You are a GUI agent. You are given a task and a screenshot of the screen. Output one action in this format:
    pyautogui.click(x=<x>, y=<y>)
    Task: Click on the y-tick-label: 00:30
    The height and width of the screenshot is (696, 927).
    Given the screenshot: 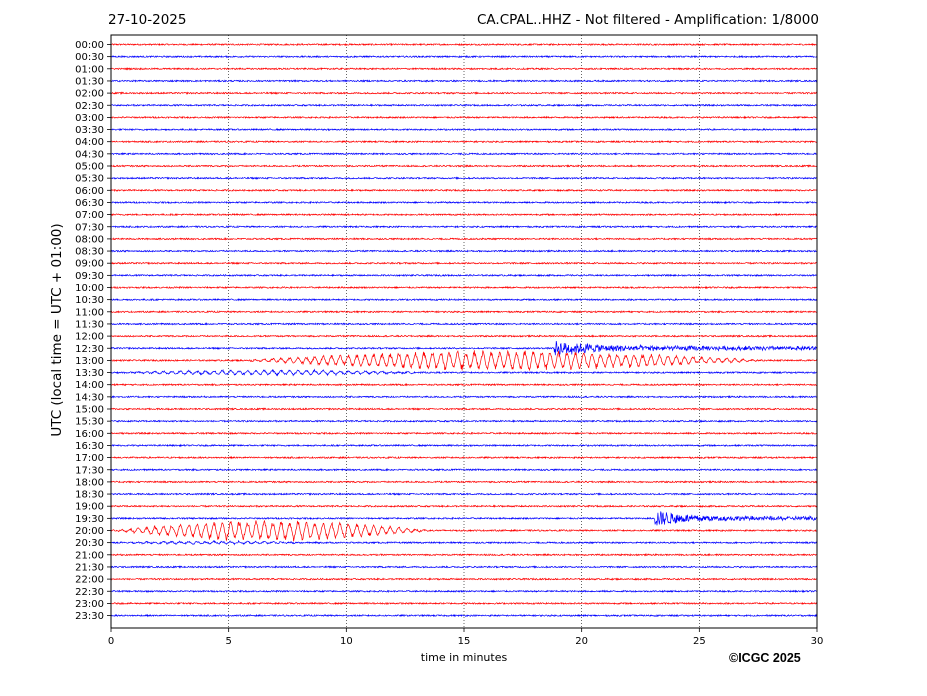 What is the action you would take?
    pyautogui.click(x=89, y=57)
    